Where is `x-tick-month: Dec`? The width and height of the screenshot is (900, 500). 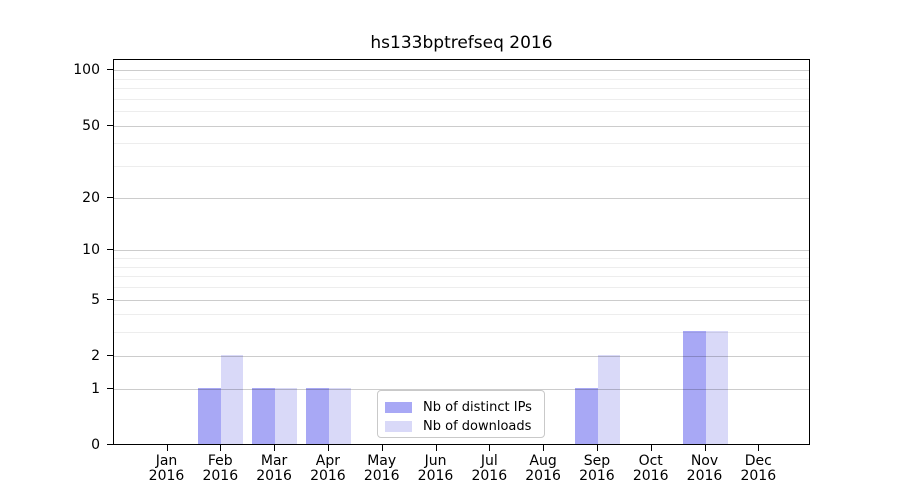 x-tick-month: Dec is located at coordinates (758, 461).